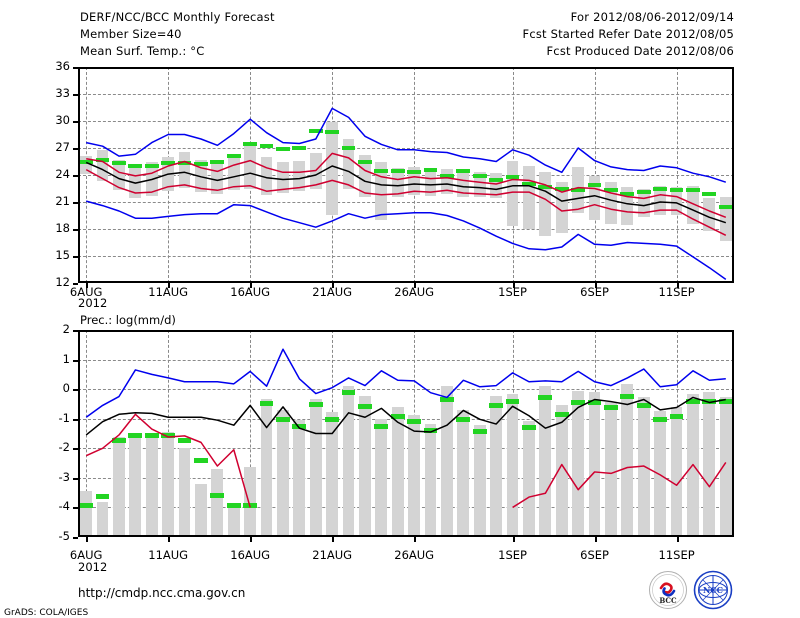 The width and height of the screenshot is (800, 618). Describe the element at coordinates (64, 417) in the screenshot. I see `y-tick-label: -1` at that location.